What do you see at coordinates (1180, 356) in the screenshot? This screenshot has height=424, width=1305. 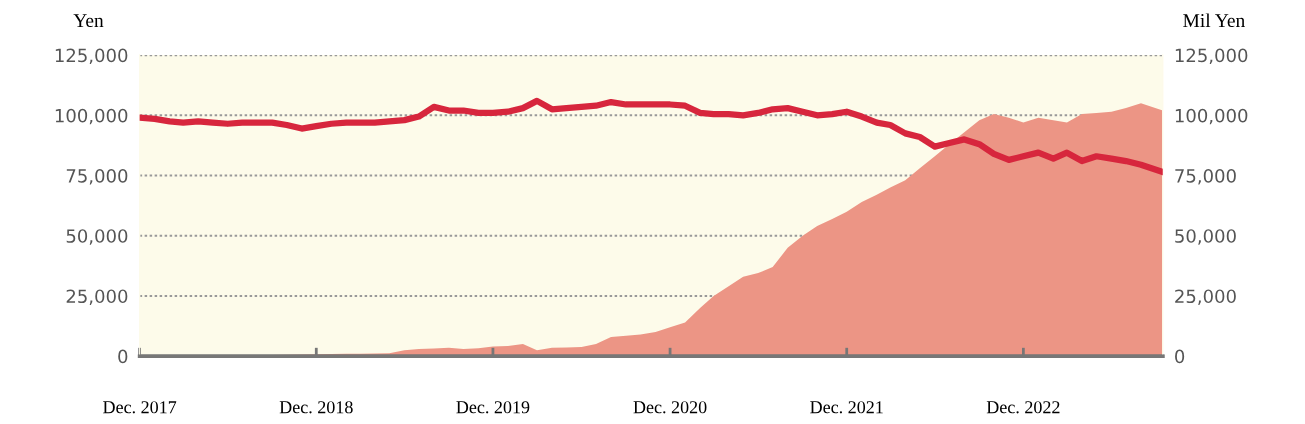 I see `y2-tick-label: 0` at bounding box center [1180, 356].